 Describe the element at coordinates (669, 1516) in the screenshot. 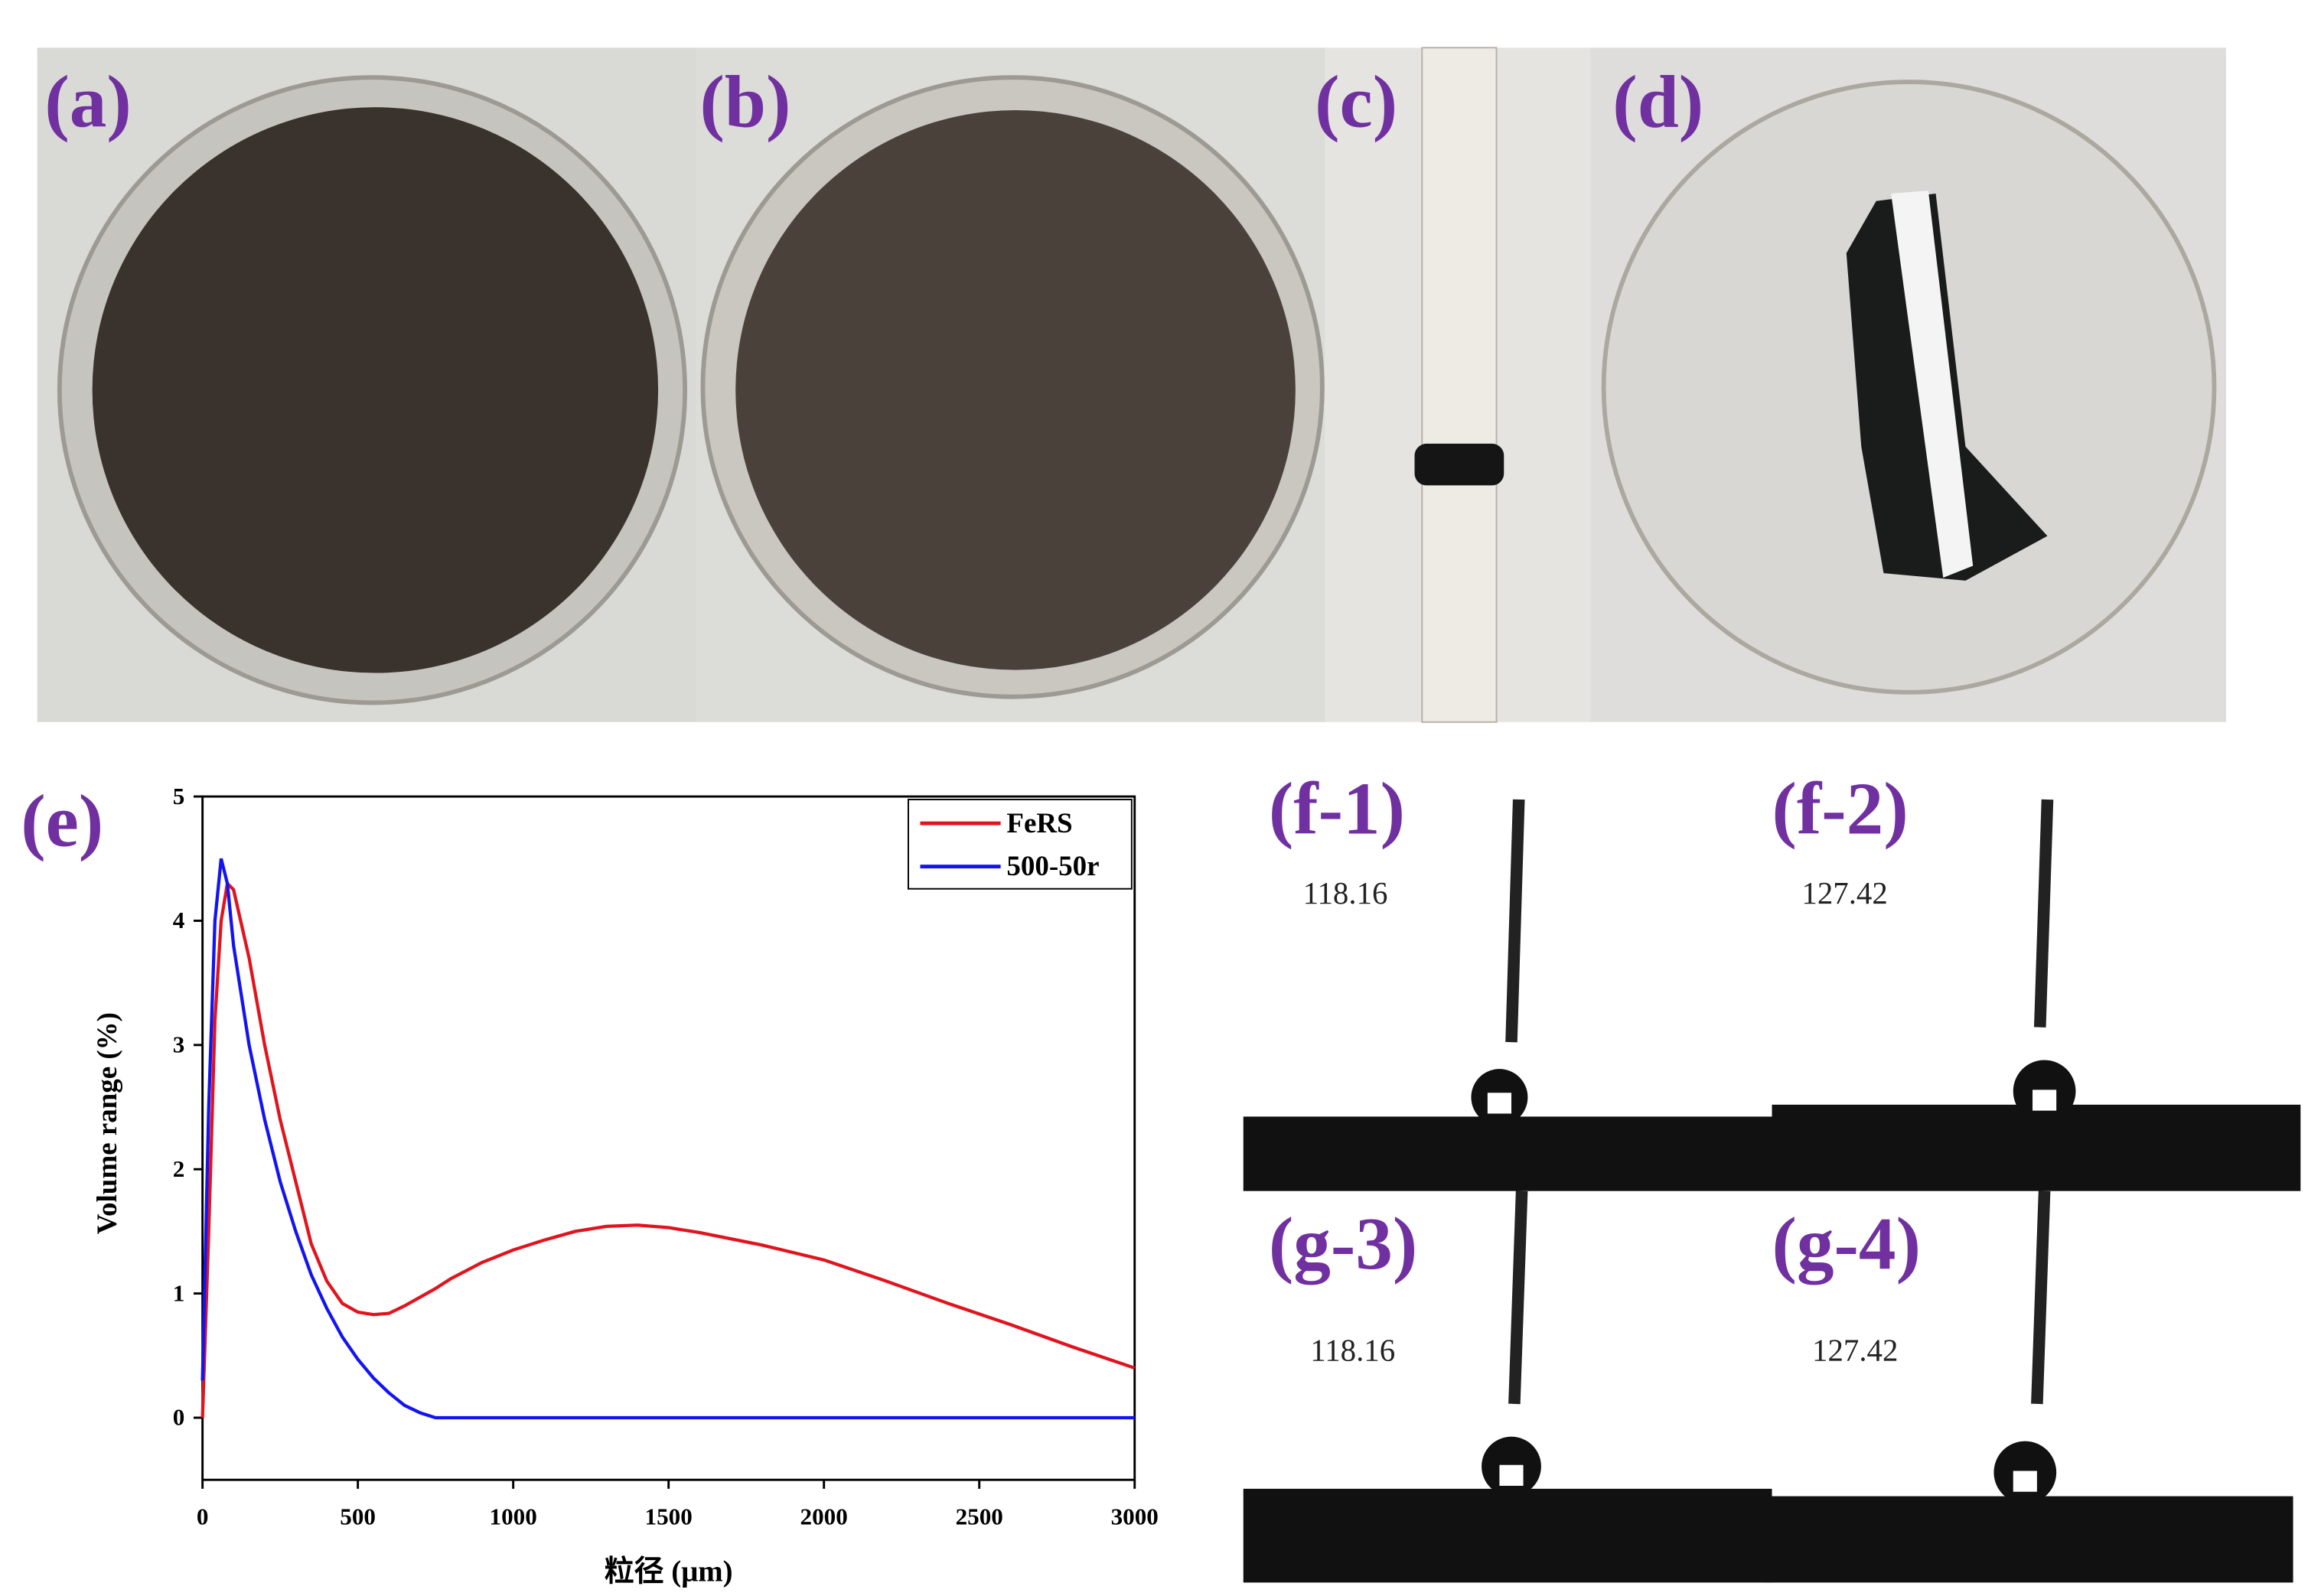

I see `x-tick-label: 1500` at that location.